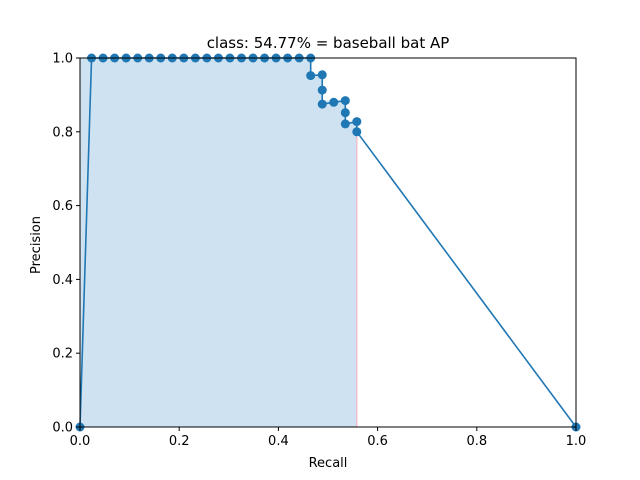 The image size is (640, 480). I want to click on y-tick-label: 1.0, so click(62, 59).